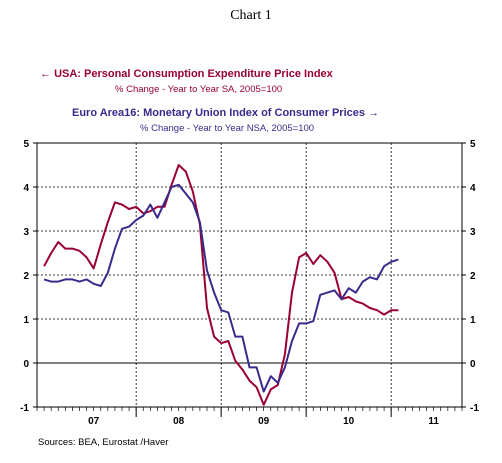  I want to click on y-tick-label-right: 5, so click(473, 144).